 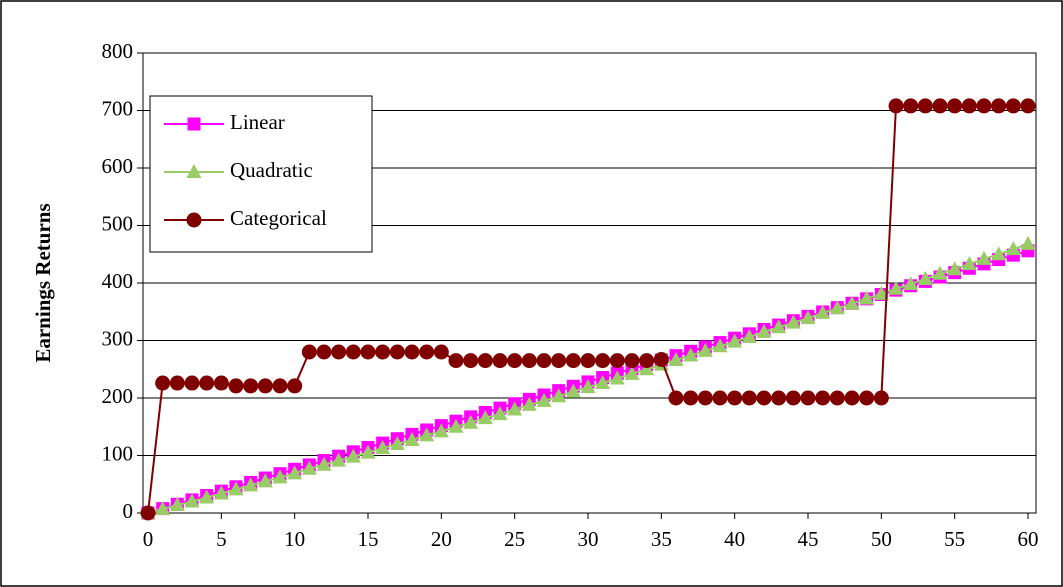 What do you see at coordinates (661, 539) in the screenshot?
I see `x-tick-label: 35` at bounding box center [661, 539].